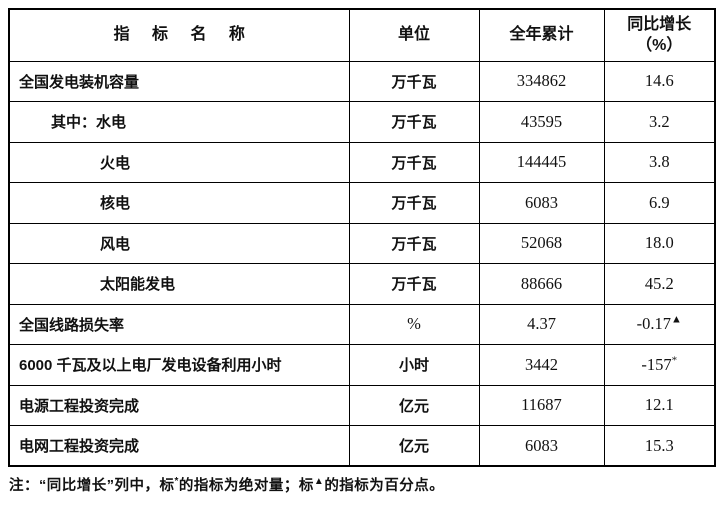 The height and width of the screenshot is (508, 724). I want to click on total-cell: 11687, so click(541, 405).